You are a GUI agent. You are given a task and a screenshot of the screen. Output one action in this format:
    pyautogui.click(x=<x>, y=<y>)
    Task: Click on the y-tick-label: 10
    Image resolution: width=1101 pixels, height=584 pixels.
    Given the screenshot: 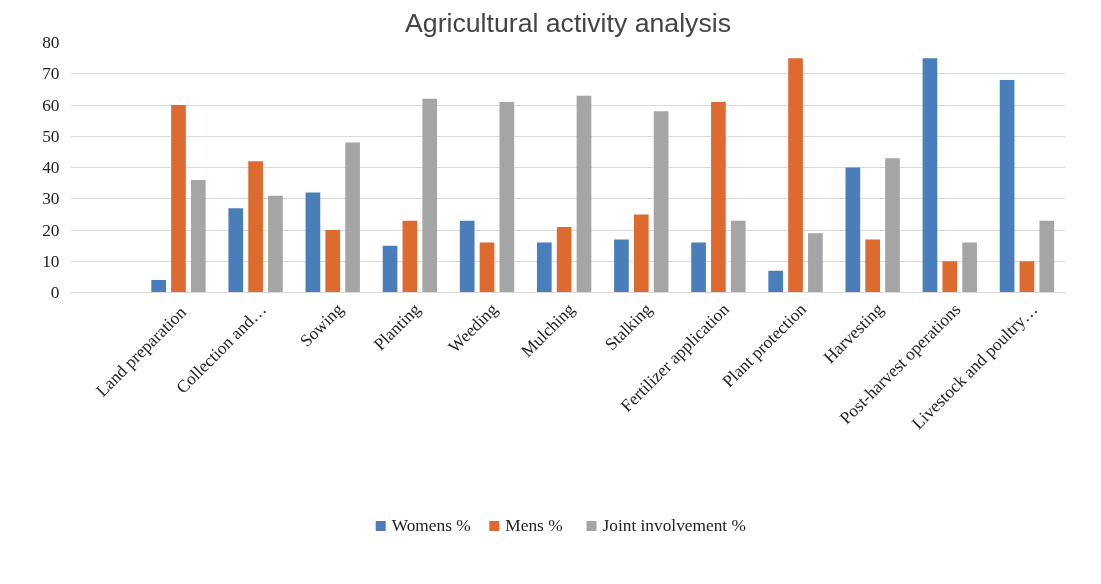 What is the action you would take?
    pyautogui.click(x=51, y=261)
    